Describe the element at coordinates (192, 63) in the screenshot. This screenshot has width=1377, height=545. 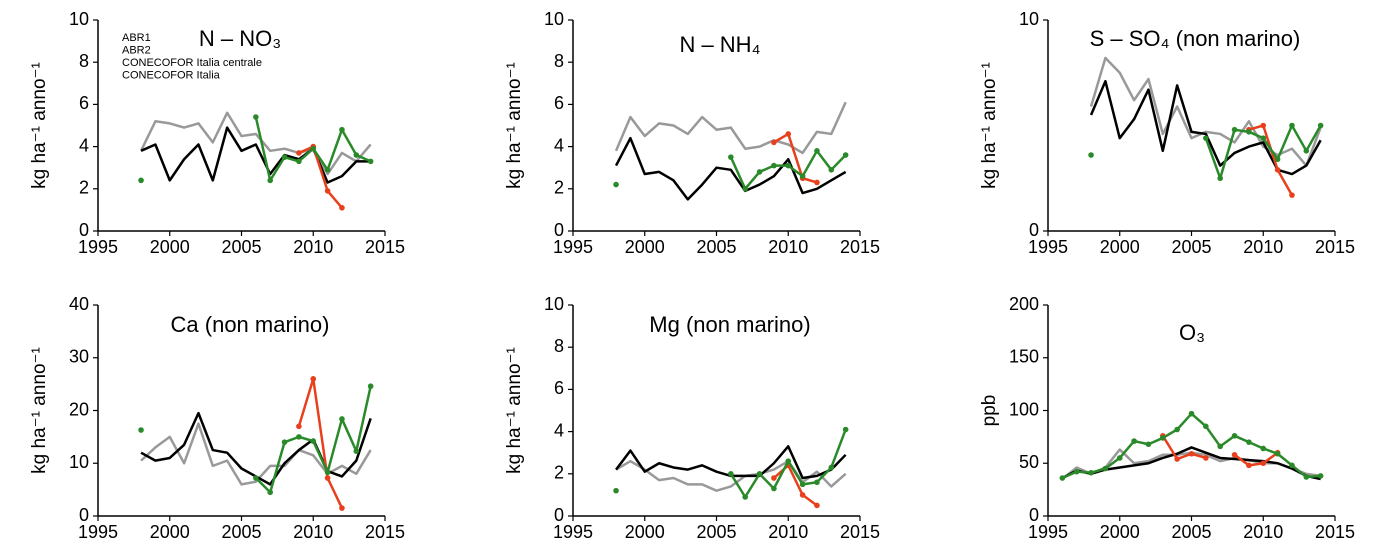
I see `legend-entry: CONECOFOR Italia centrale` at that location.